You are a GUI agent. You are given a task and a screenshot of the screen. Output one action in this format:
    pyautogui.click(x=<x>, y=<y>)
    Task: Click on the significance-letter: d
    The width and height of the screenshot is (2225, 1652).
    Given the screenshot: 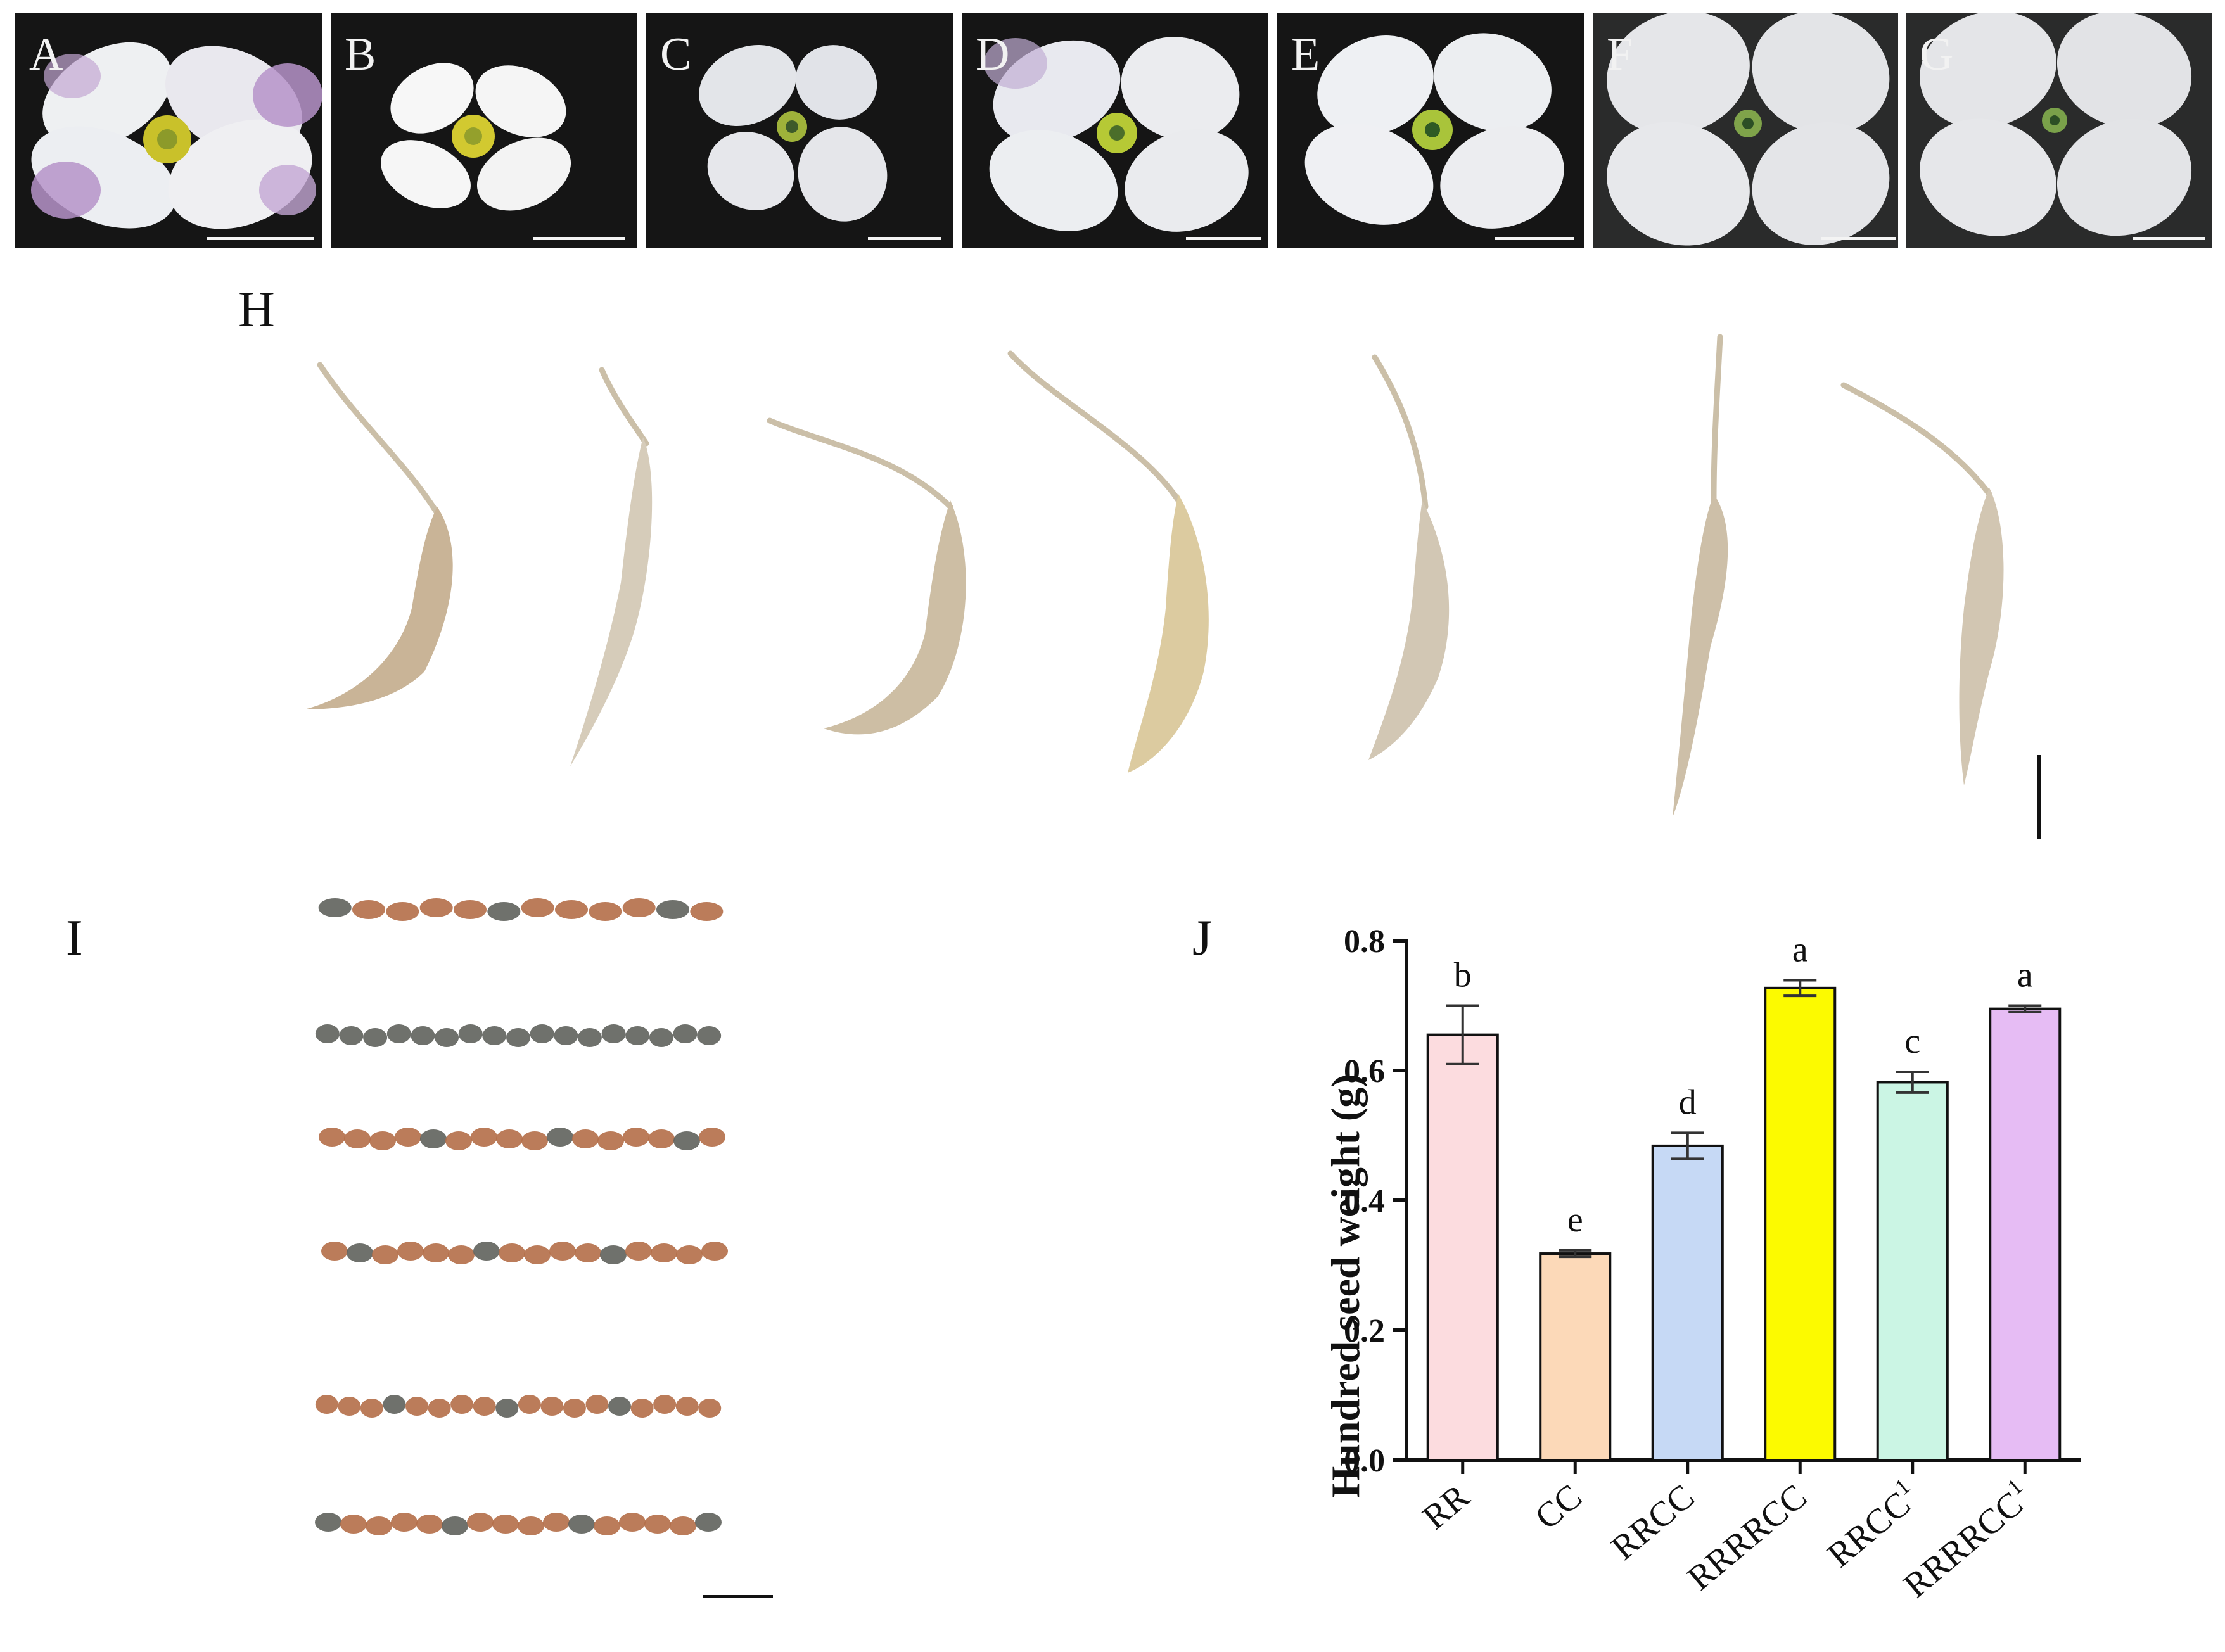 What is the action you would take?
    pyautogui.click(x=1688, y=1102)
    